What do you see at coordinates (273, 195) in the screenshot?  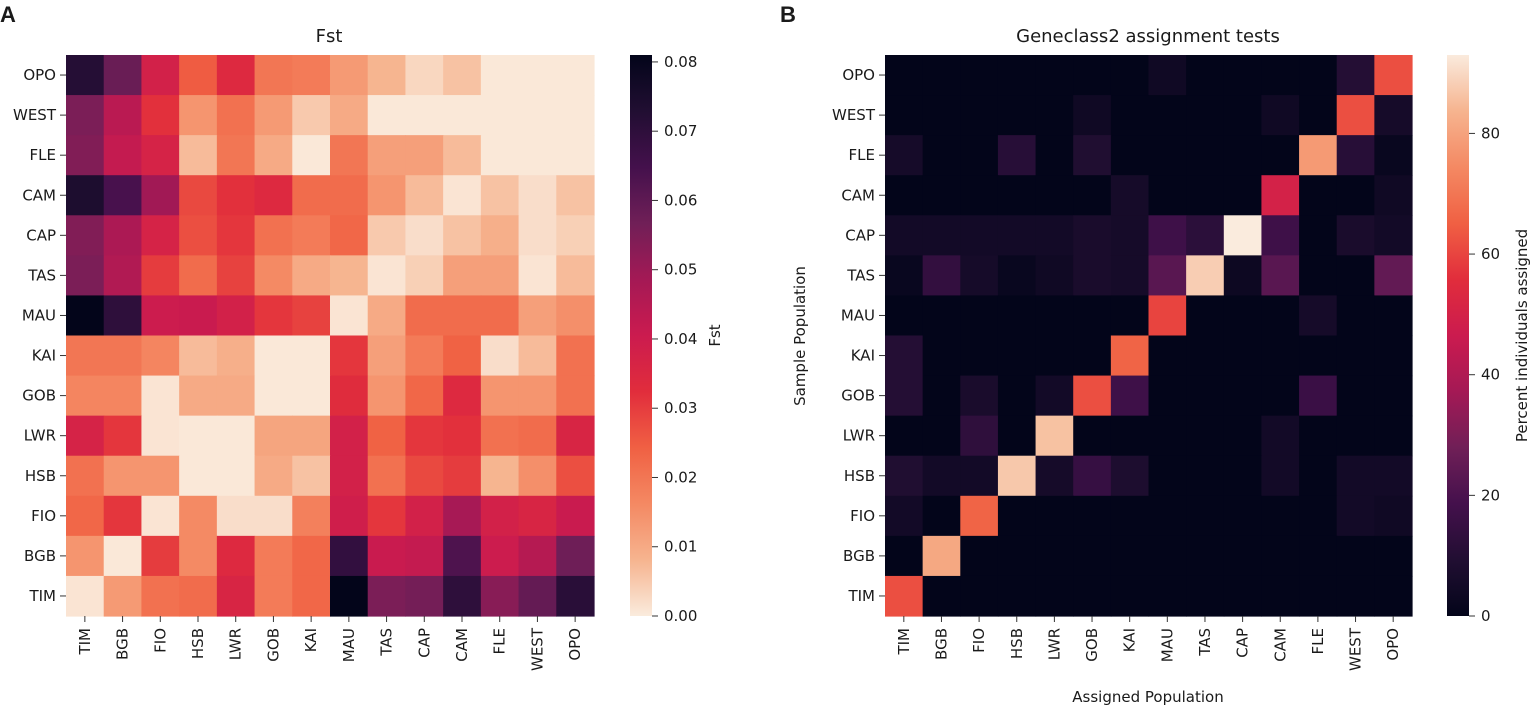 I see `heatmap-cell-cam-gob` at bounding box center [273, 195].